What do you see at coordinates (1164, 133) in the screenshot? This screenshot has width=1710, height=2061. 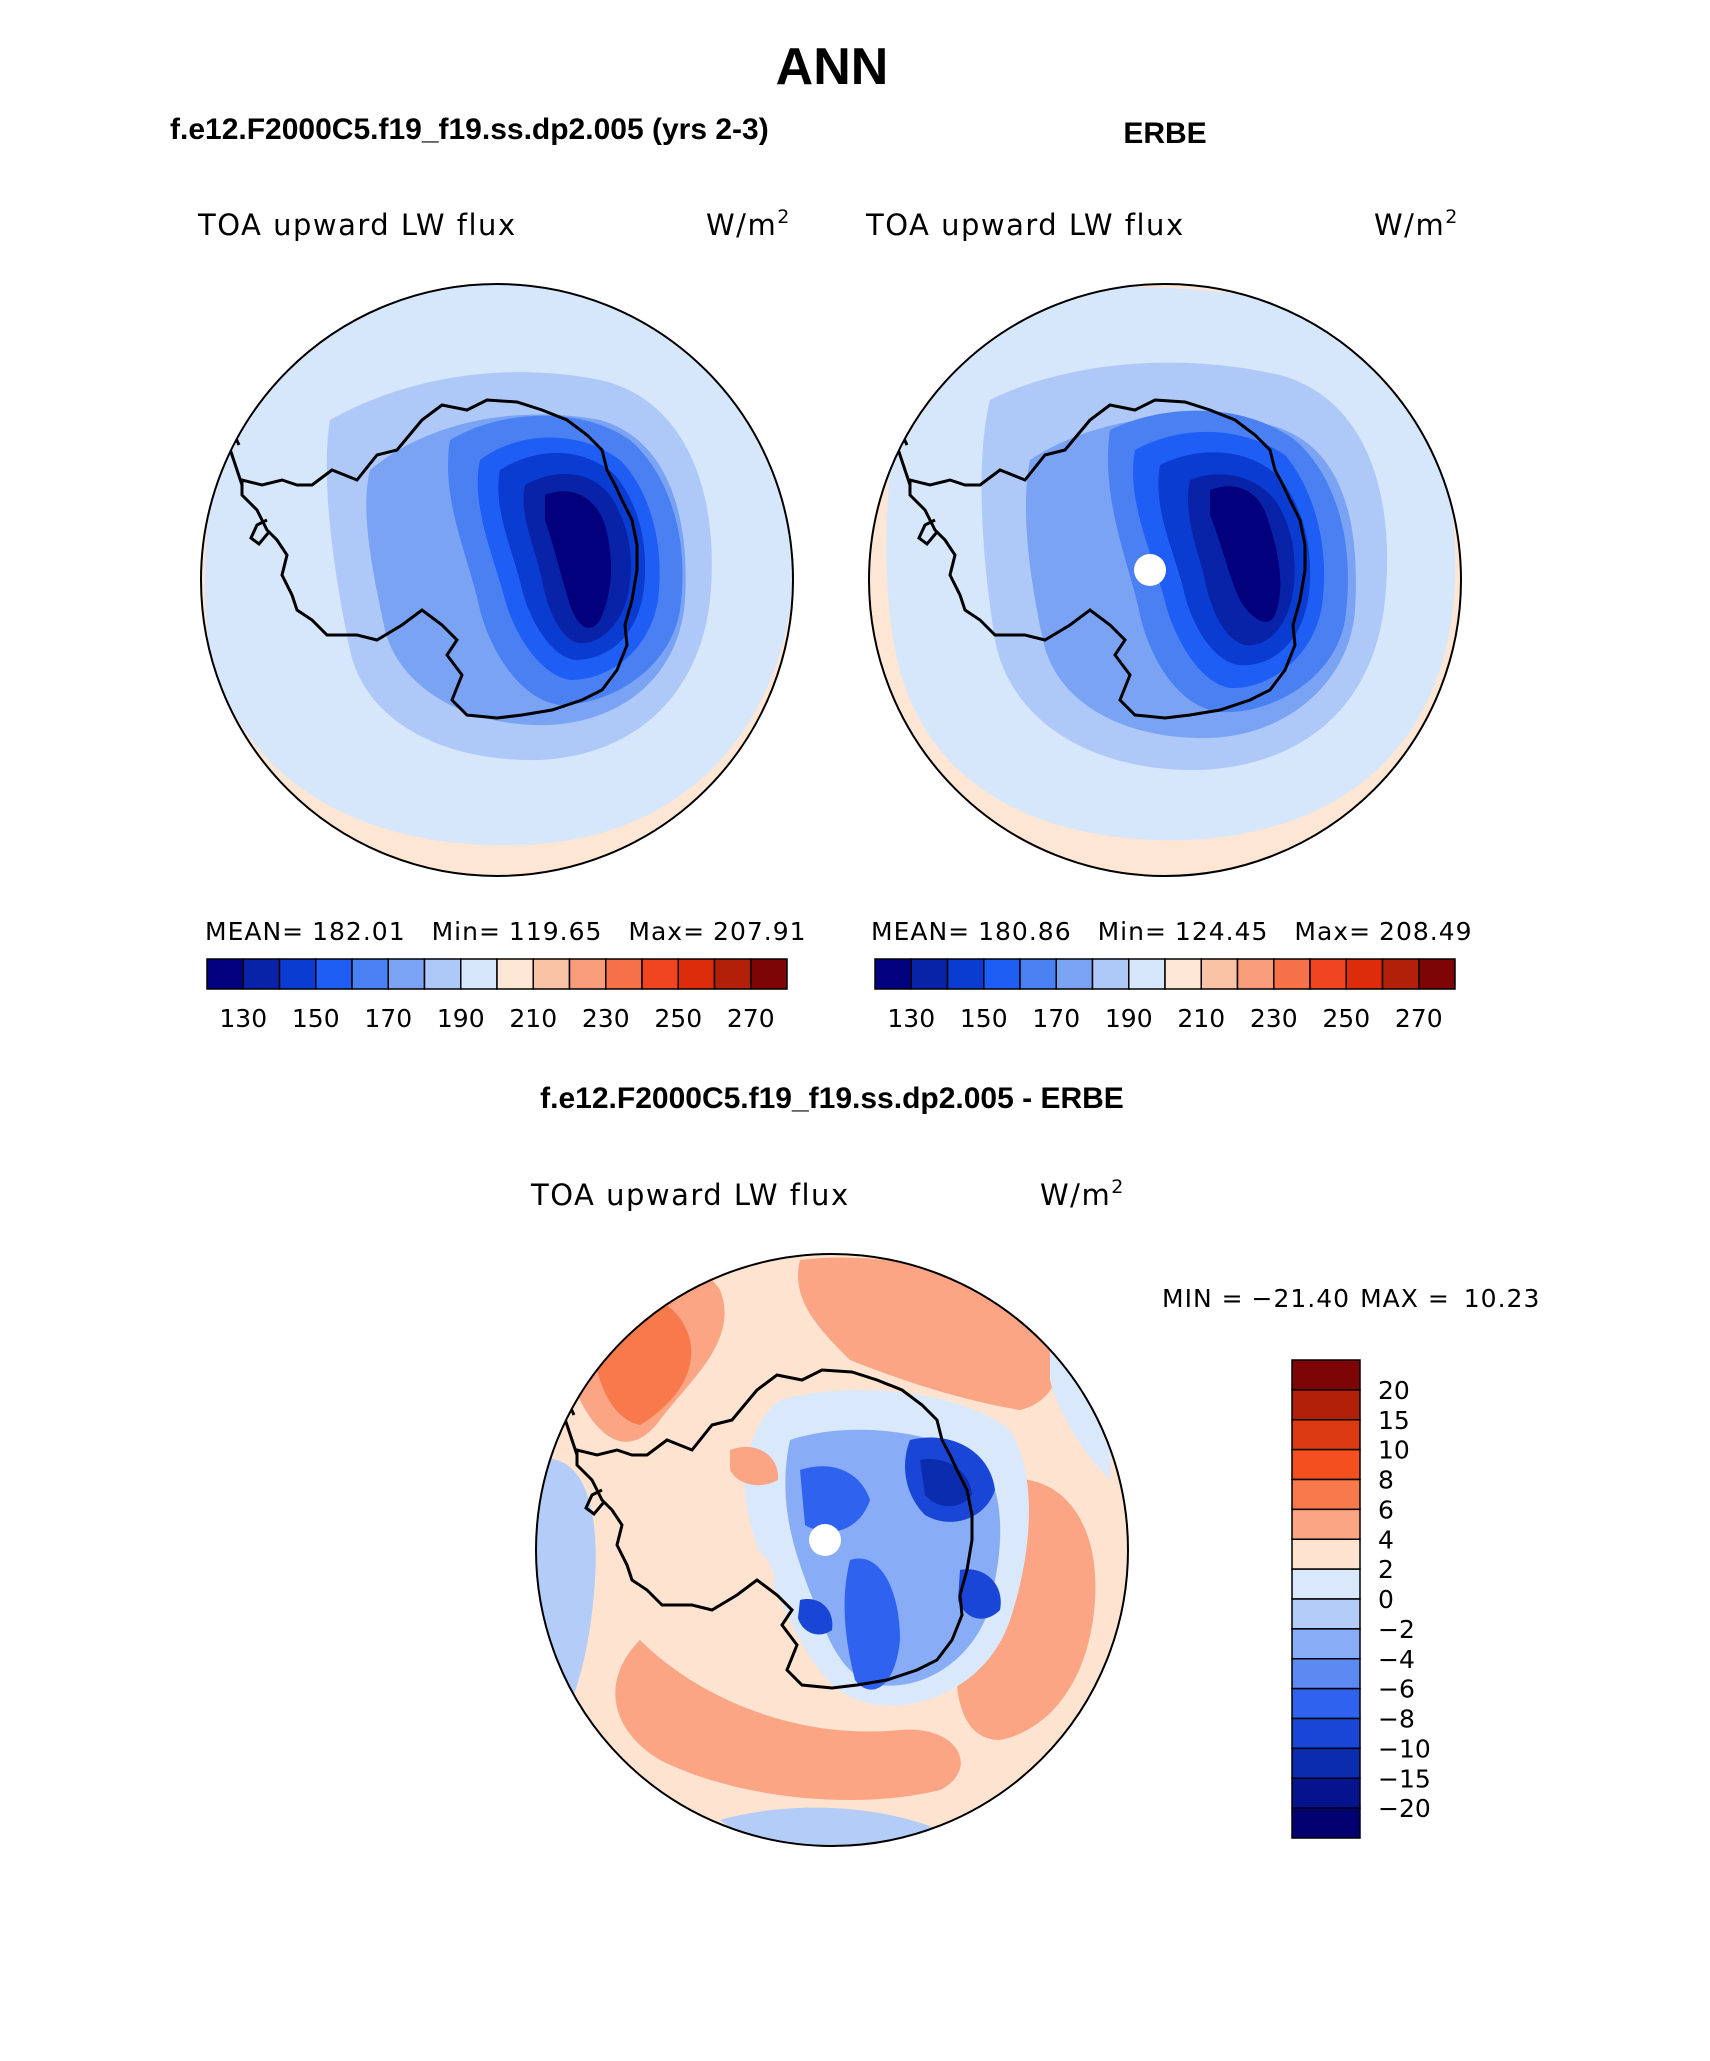 I see `panel-title-obs: ERBE` at bounding box center [1164, 133].